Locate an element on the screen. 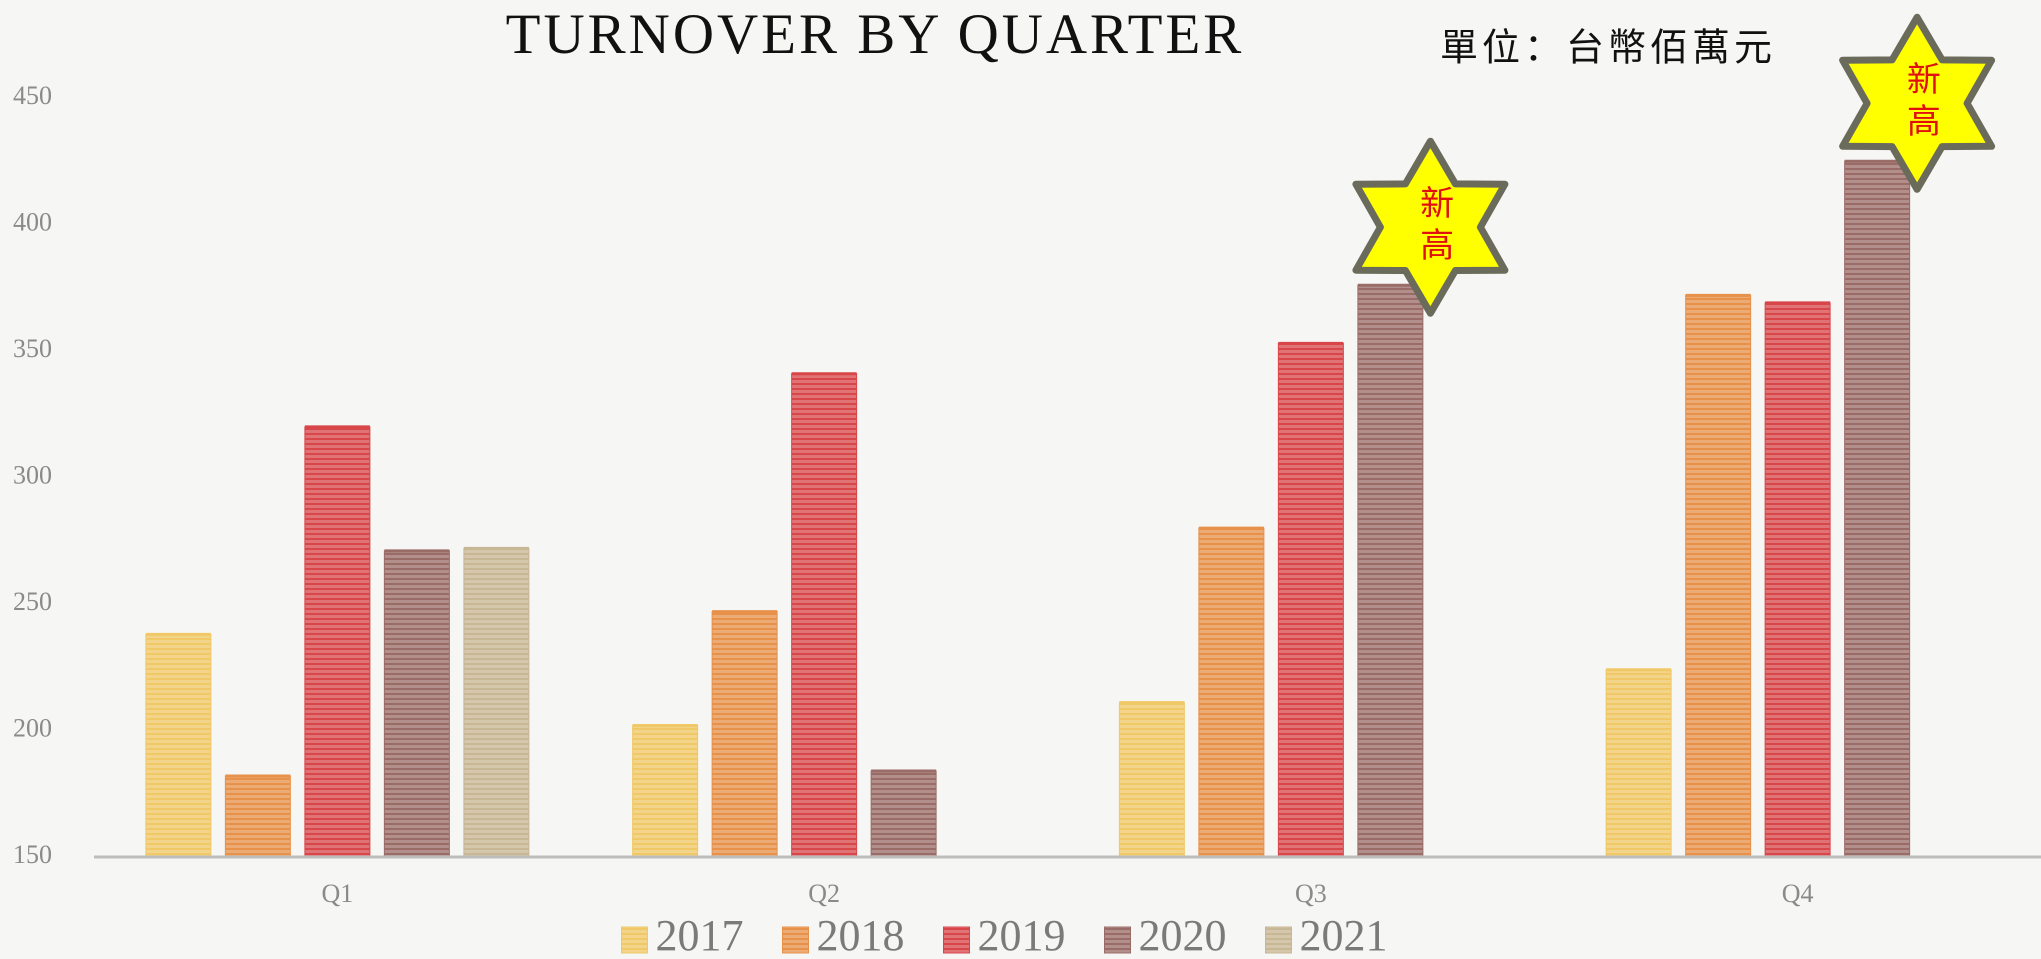  y-tick-label: 200 is located at coordinates (32, 727).